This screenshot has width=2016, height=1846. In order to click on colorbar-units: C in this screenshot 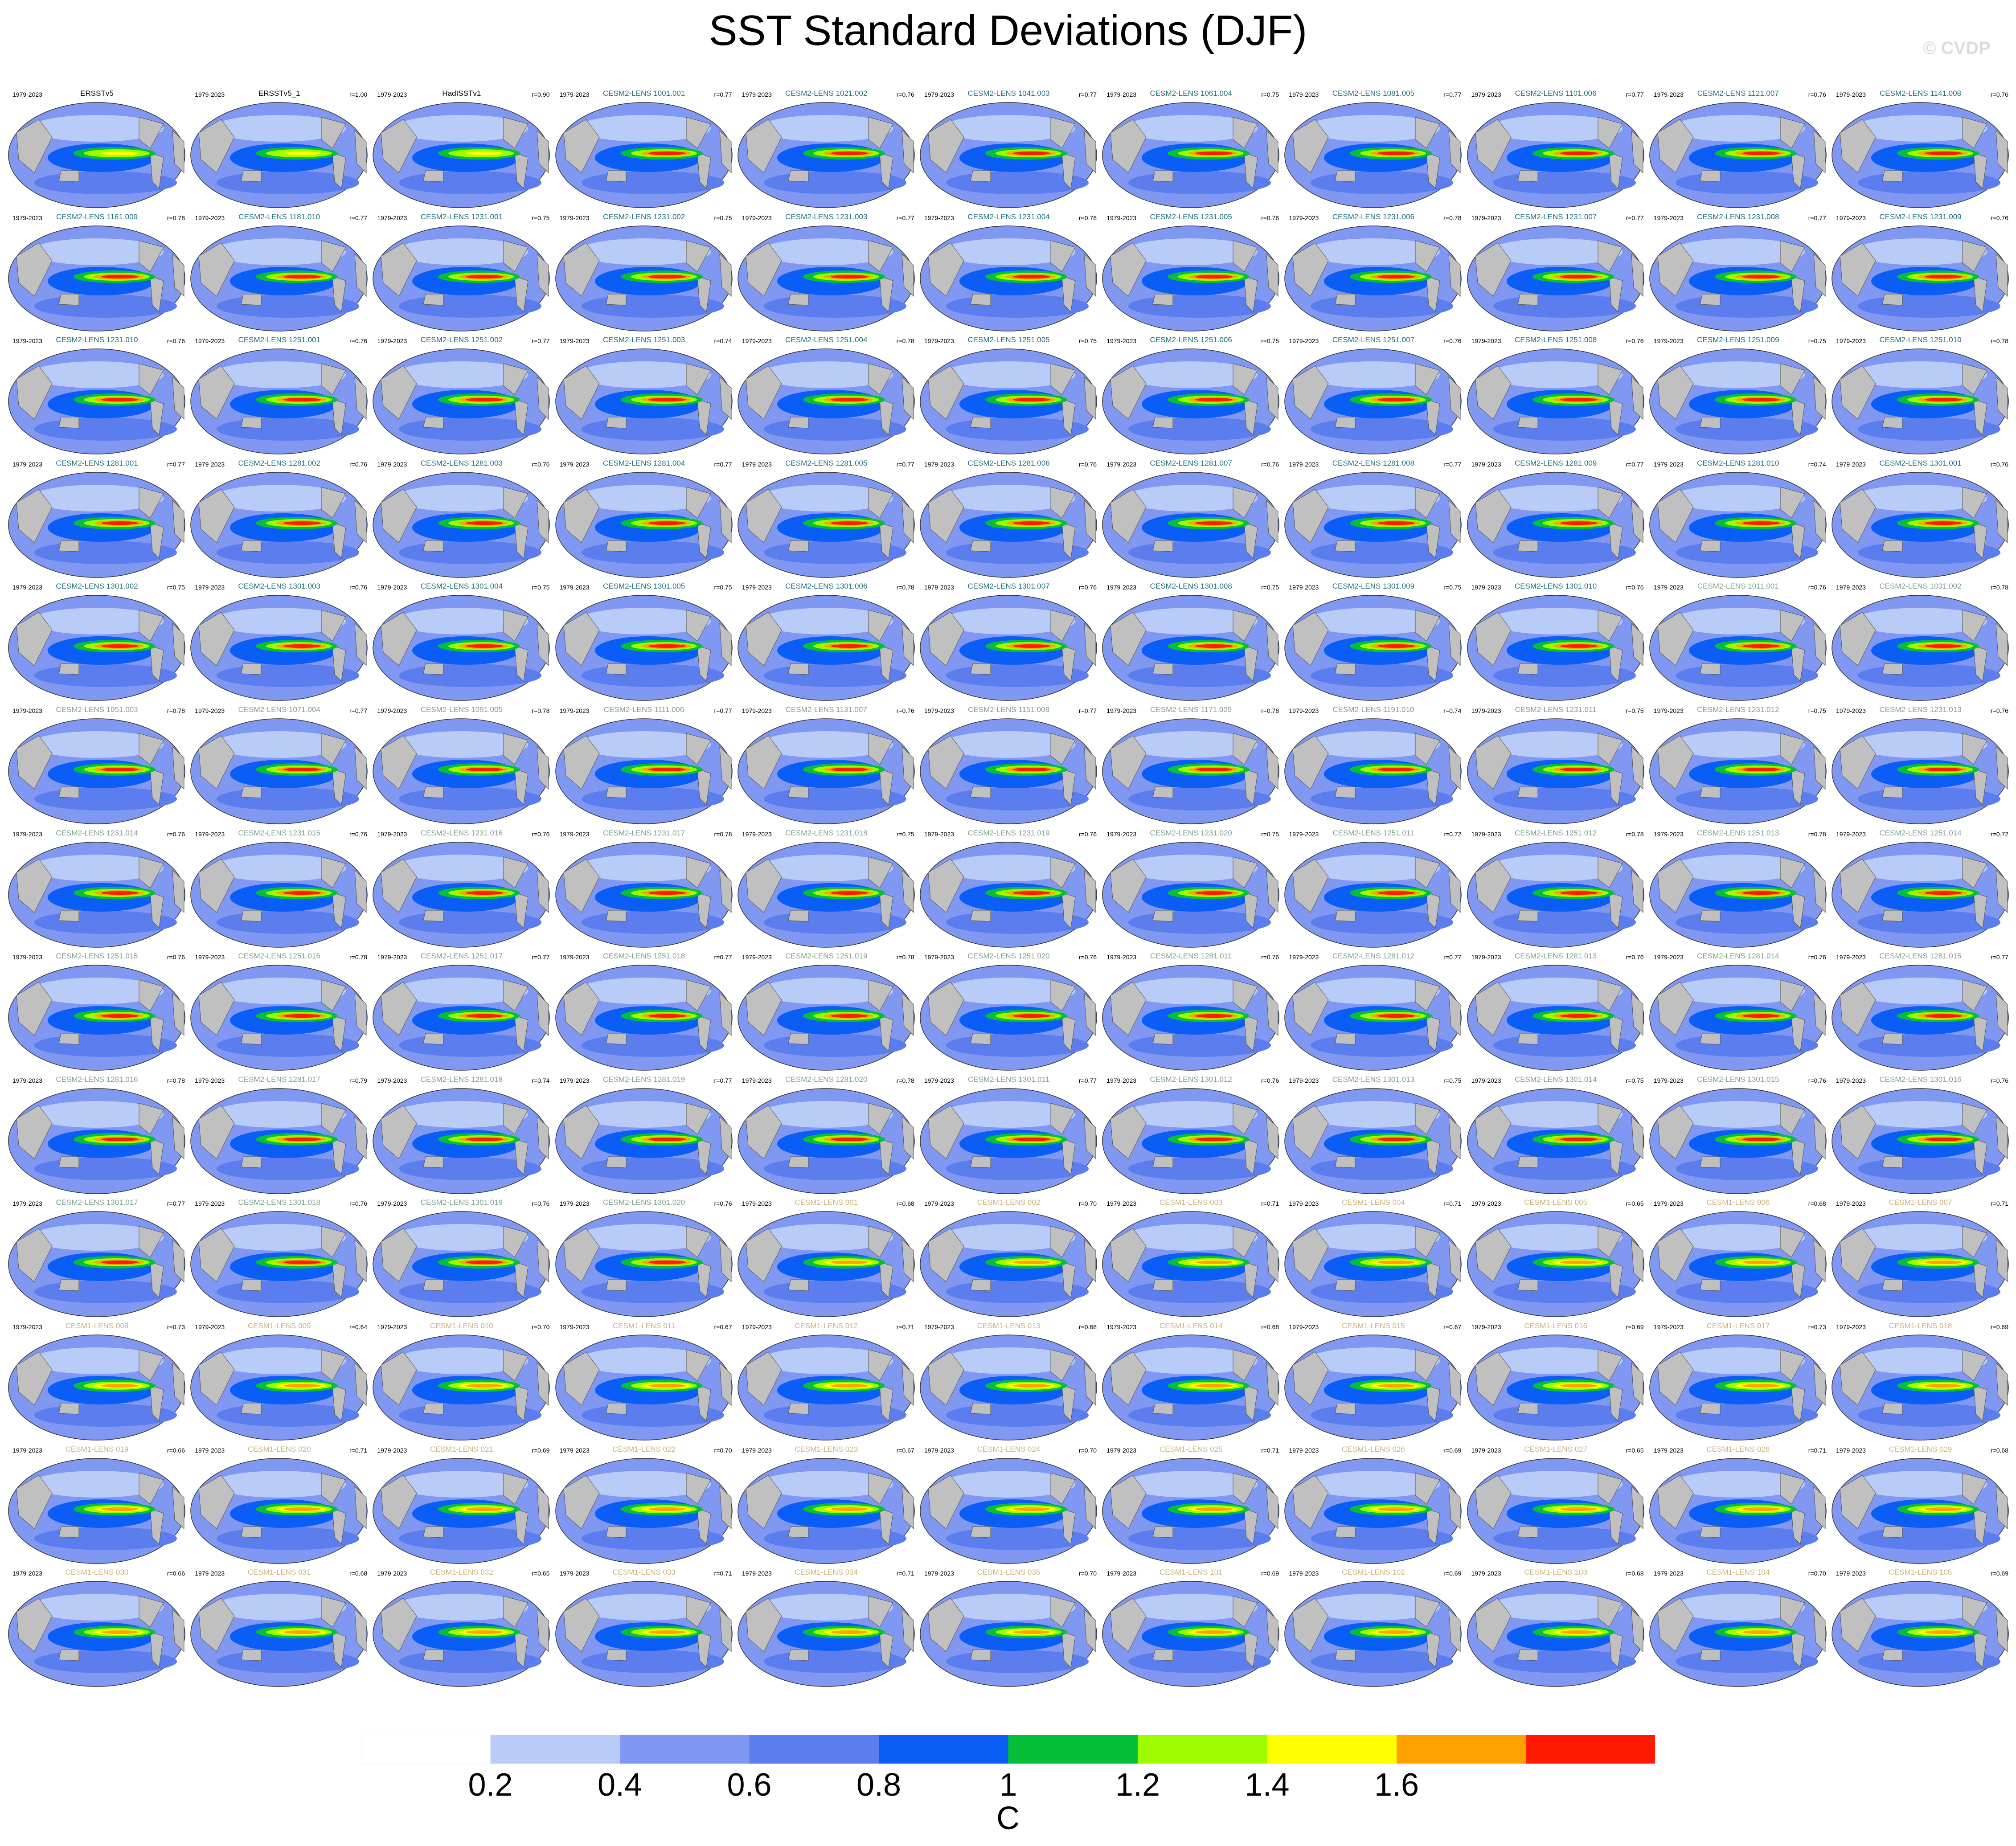, I will do `click(1008, 1818)`.